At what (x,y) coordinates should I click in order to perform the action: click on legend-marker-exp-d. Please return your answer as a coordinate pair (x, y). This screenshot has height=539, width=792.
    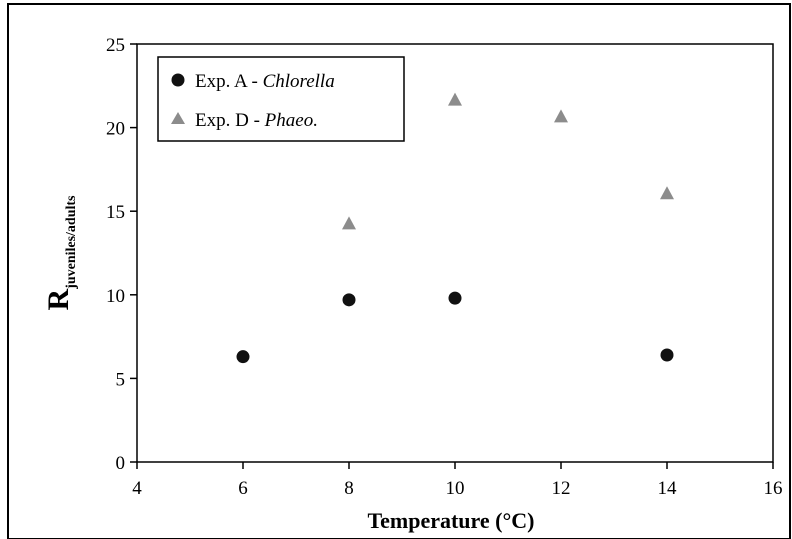
    Looking at the image, I should click on (178, 118).